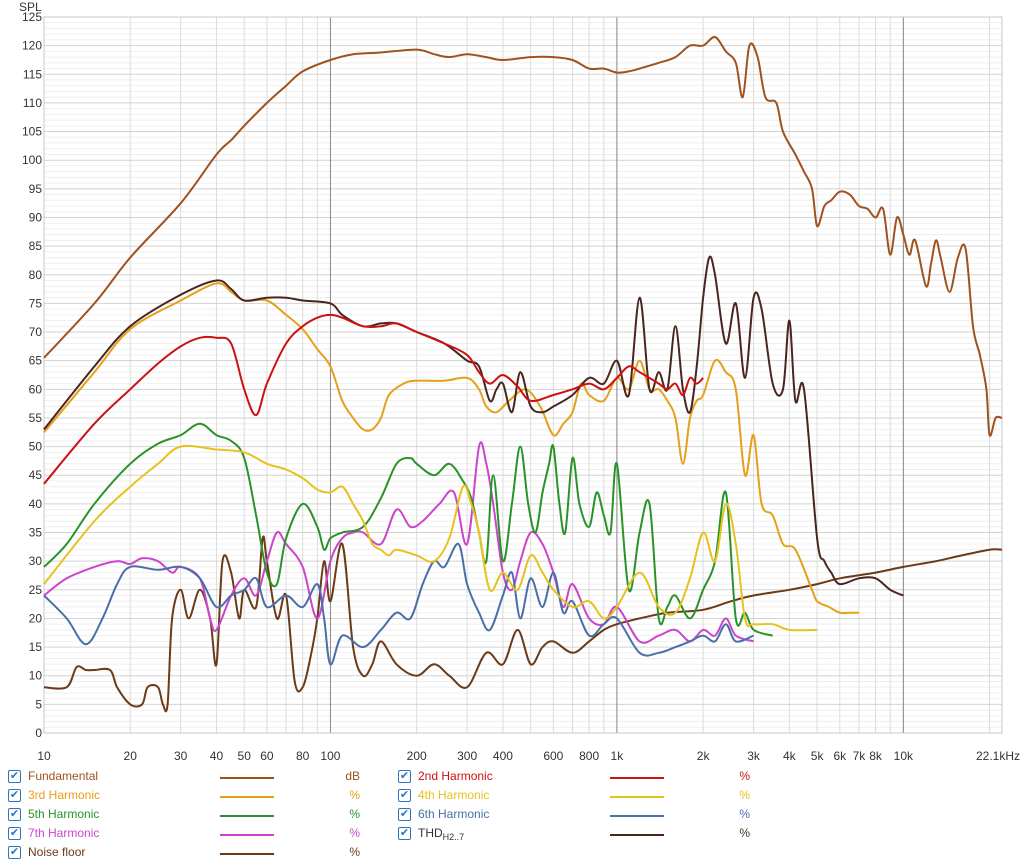 The image size is (1024, 865). I want to click on x-tick-label: 8k, so click(876, 756).